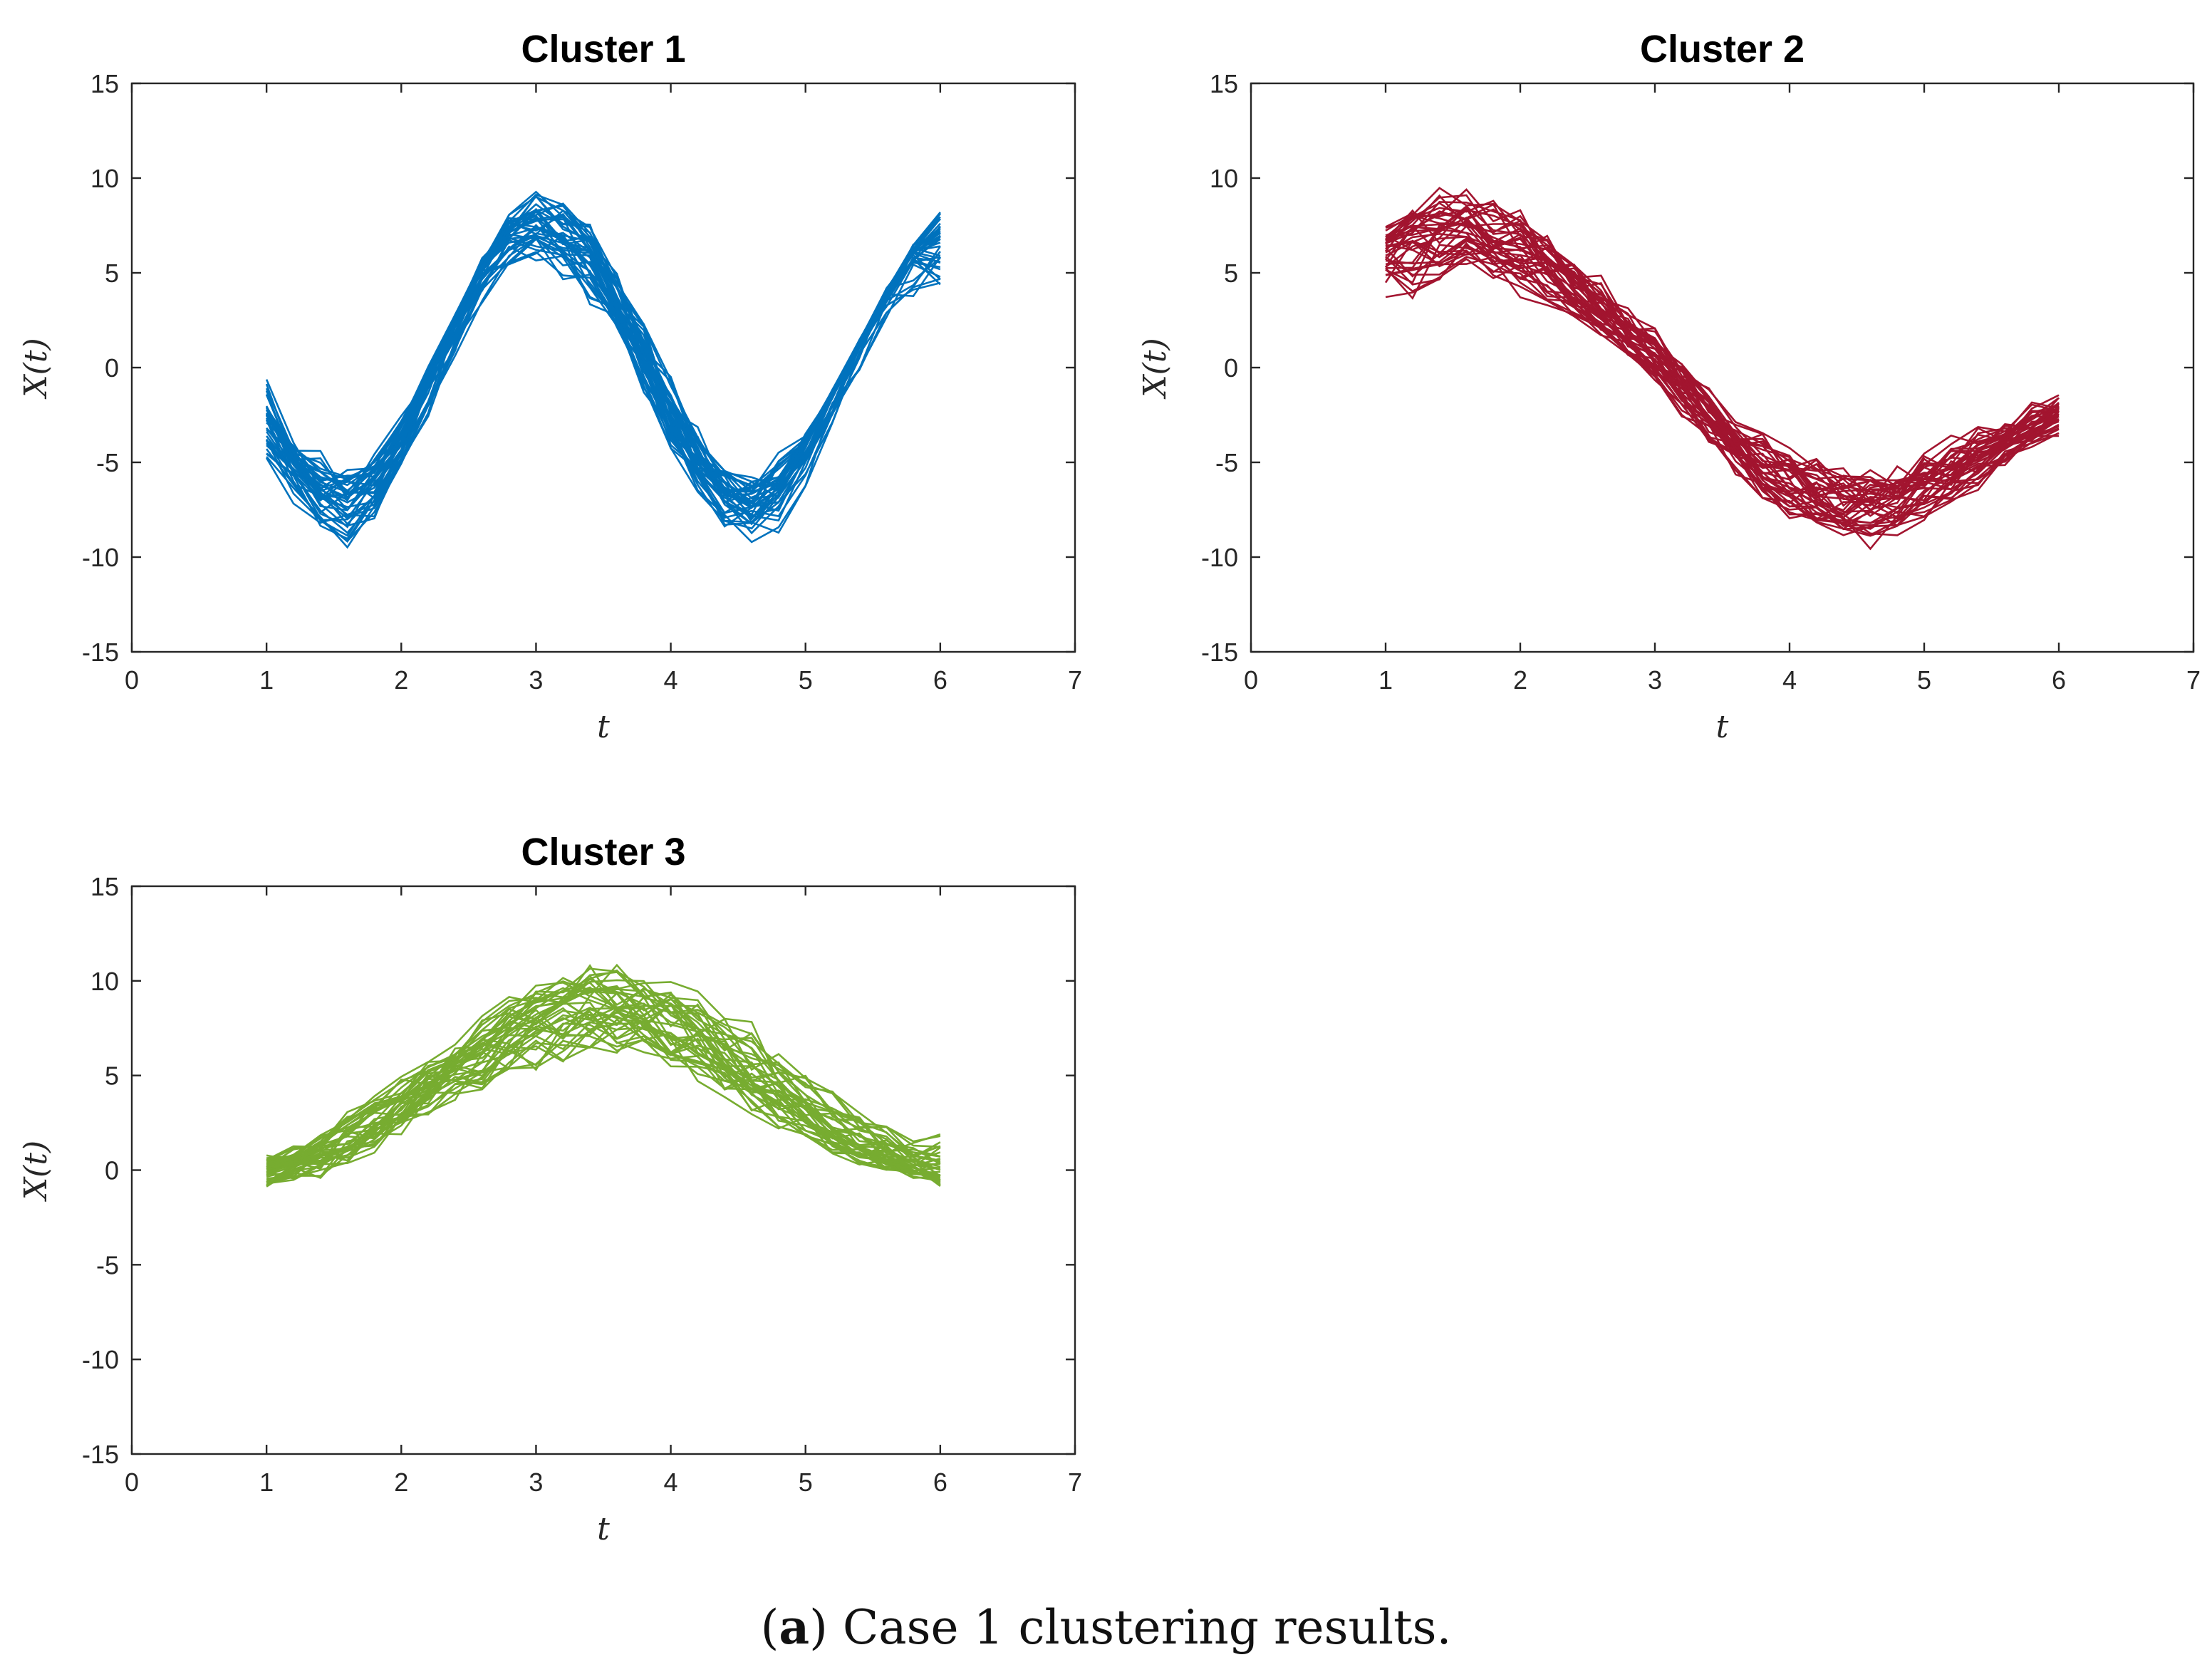  Describe the element at coordinates (1722, 50) in the screenshot. I see `panel-title: Cluster 2` at that location.